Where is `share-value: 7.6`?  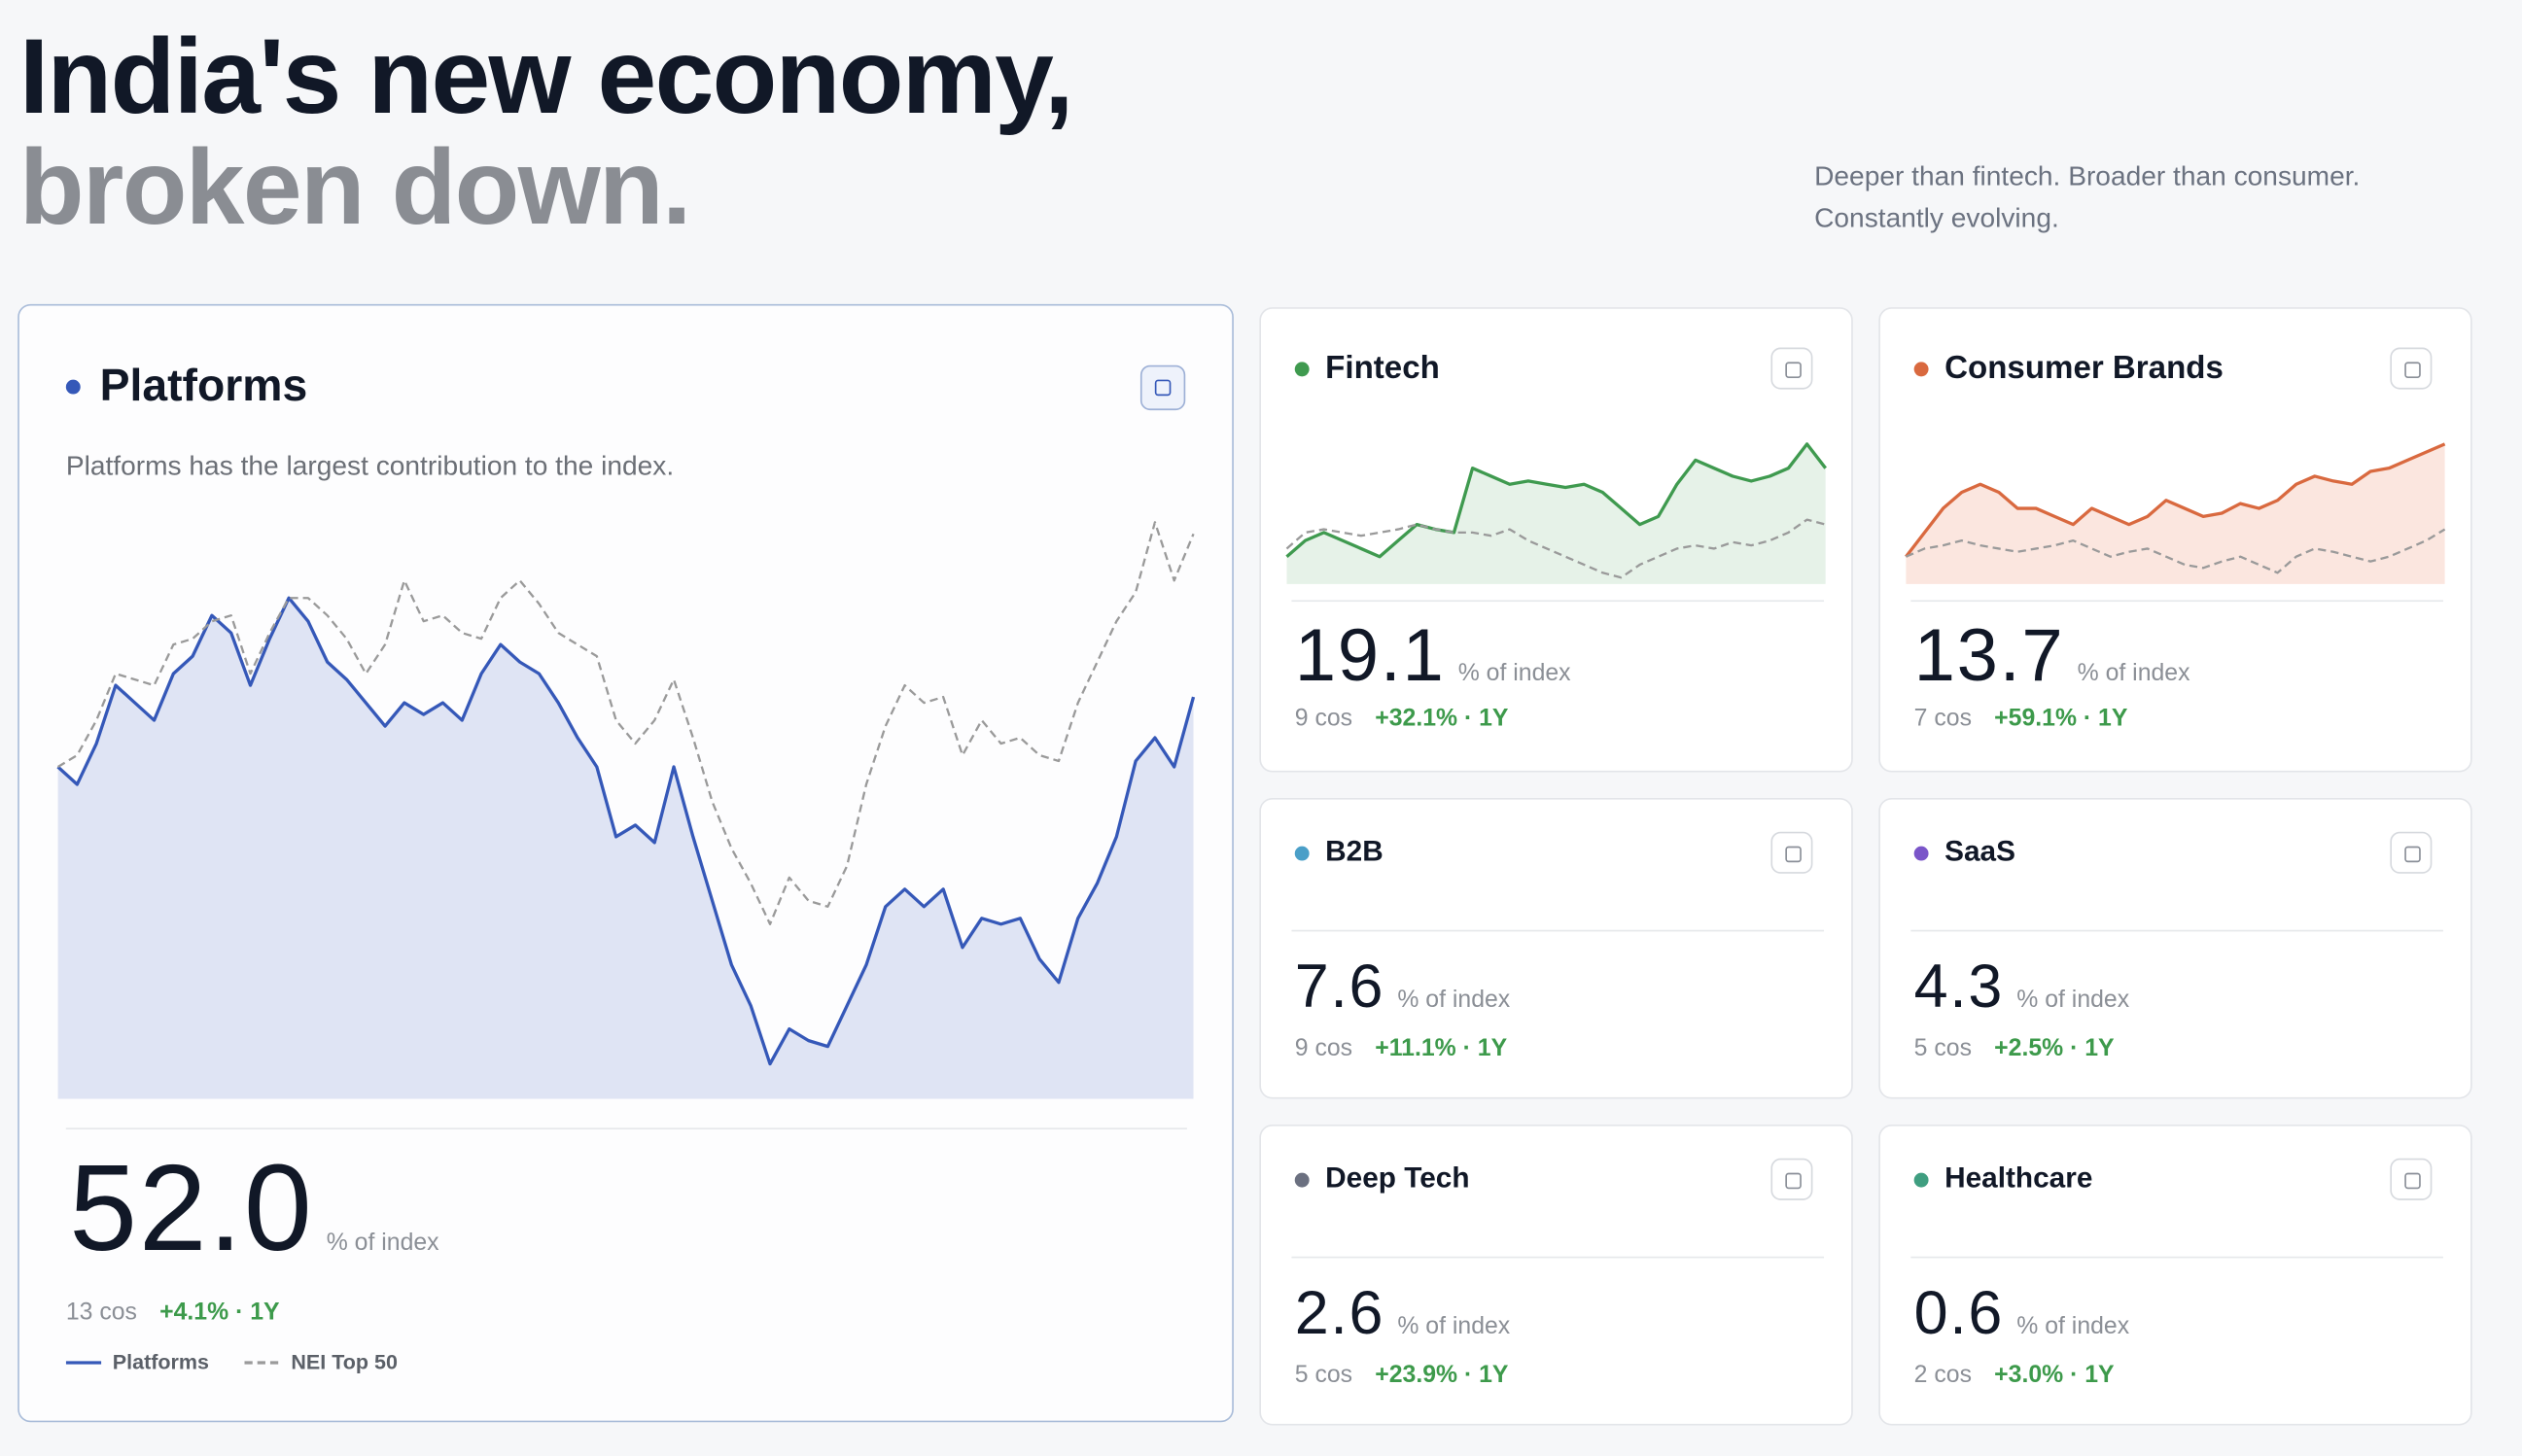
share-value: 7.6 is located at coordinates (1339, 988).